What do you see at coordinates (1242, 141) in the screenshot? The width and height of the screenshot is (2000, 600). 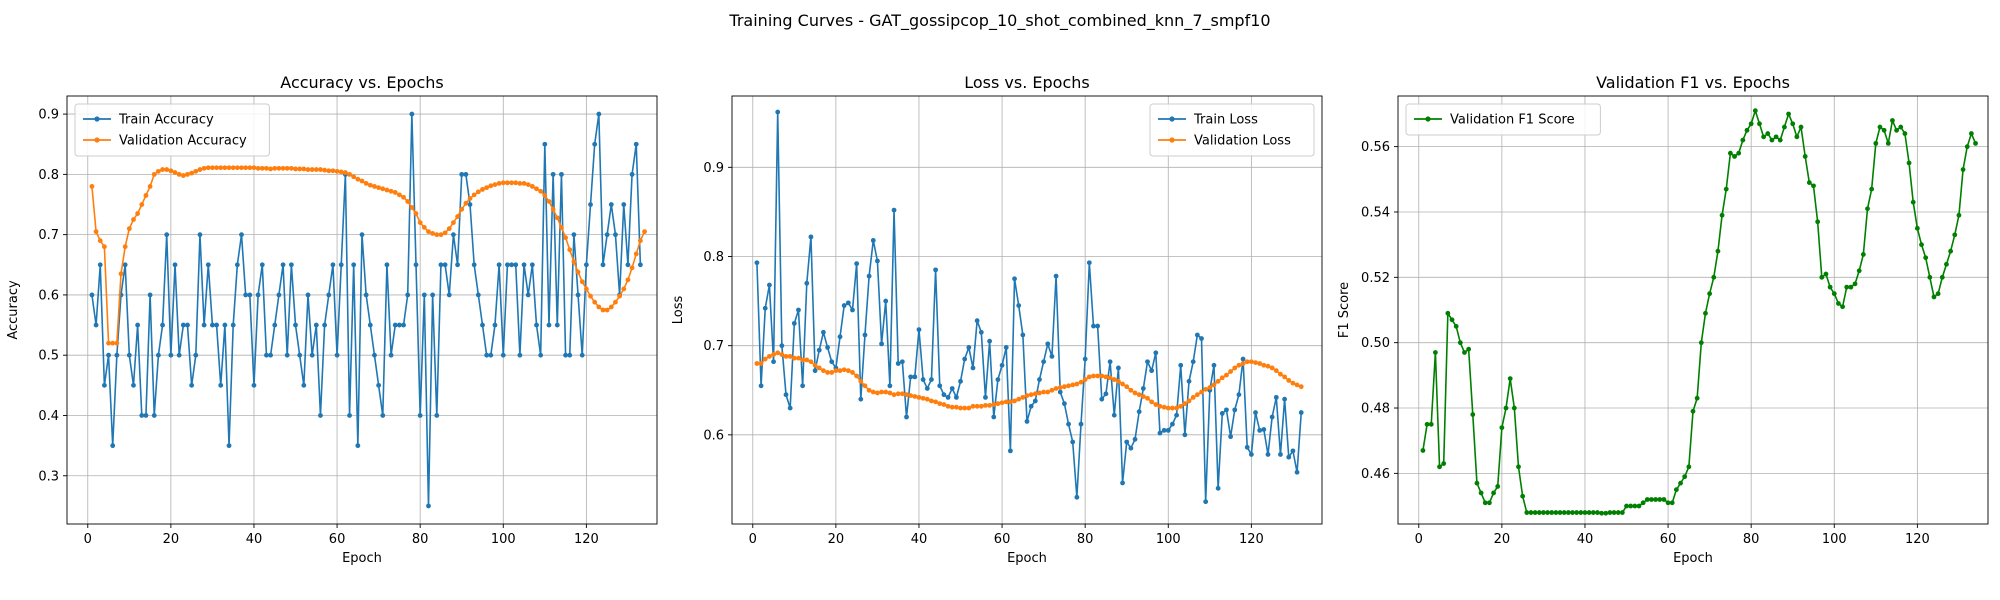 I see `legend-entry-label: Validation Loss` at bounding box center [1242, 141].